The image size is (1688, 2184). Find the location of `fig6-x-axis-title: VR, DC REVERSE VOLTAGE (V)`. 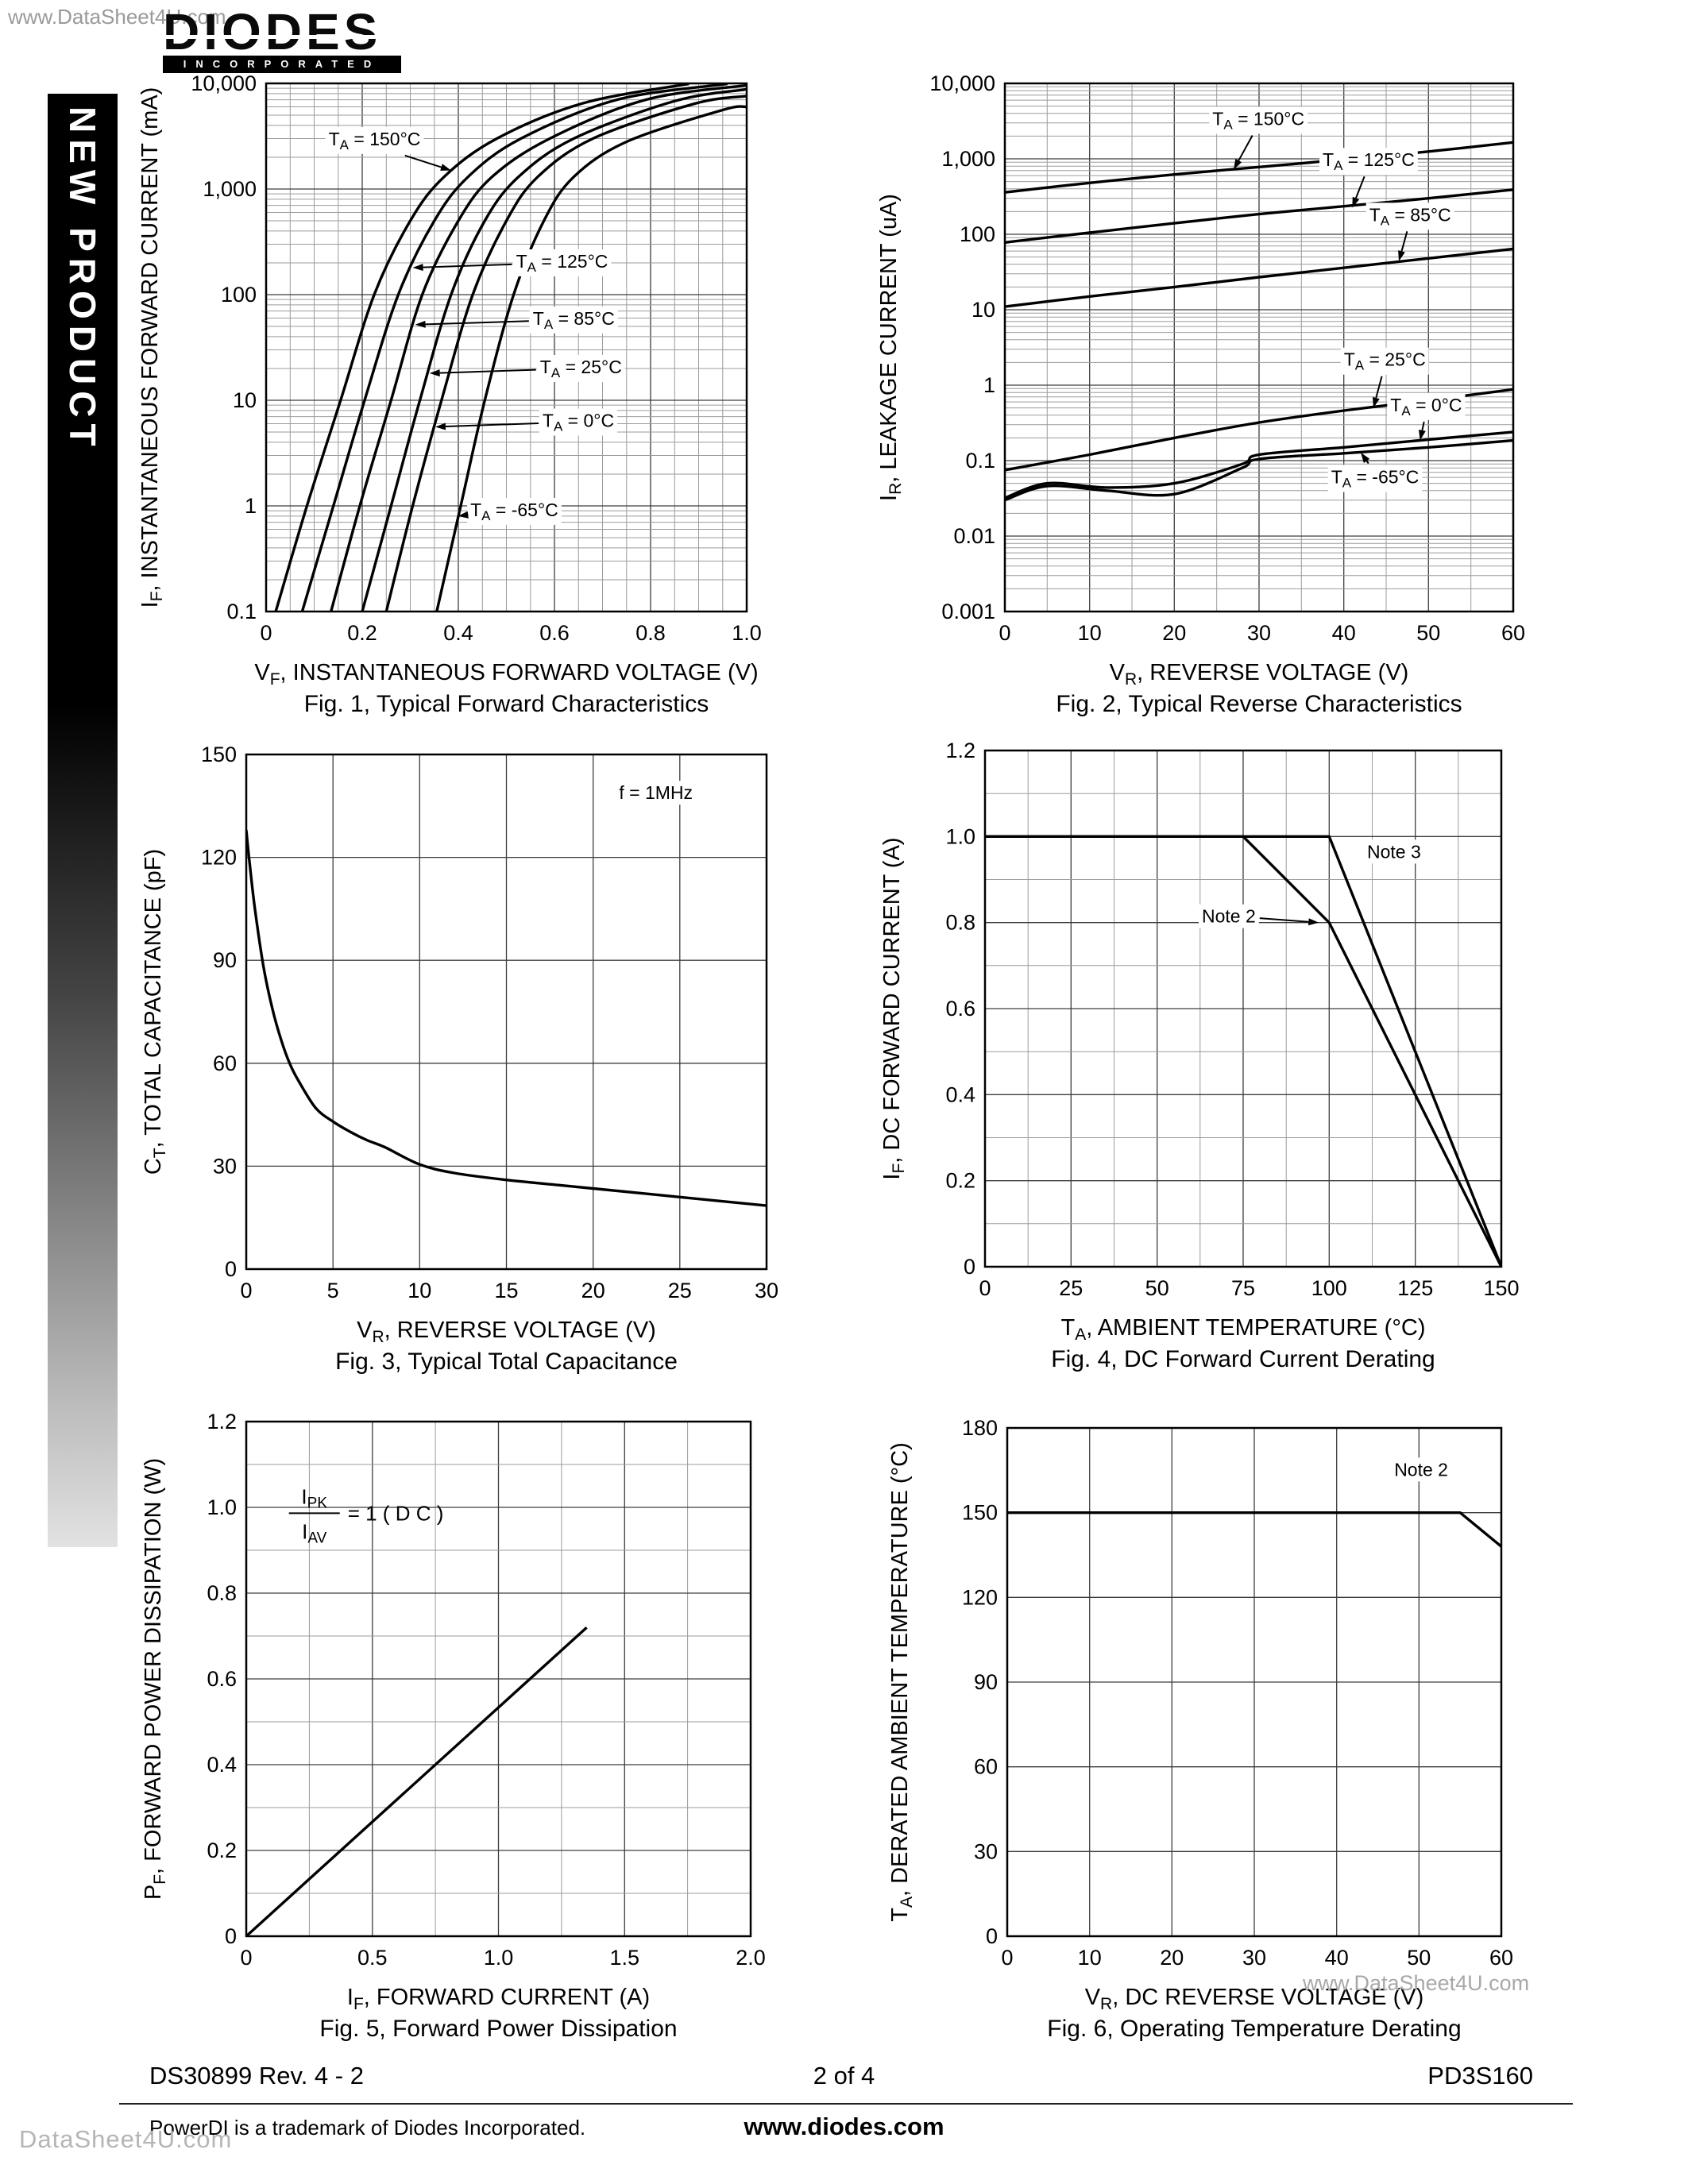

fig6-x-axis-title: VR, DC REVERSE VOLTAGE (V) is located at coordinates (1255, 1999).